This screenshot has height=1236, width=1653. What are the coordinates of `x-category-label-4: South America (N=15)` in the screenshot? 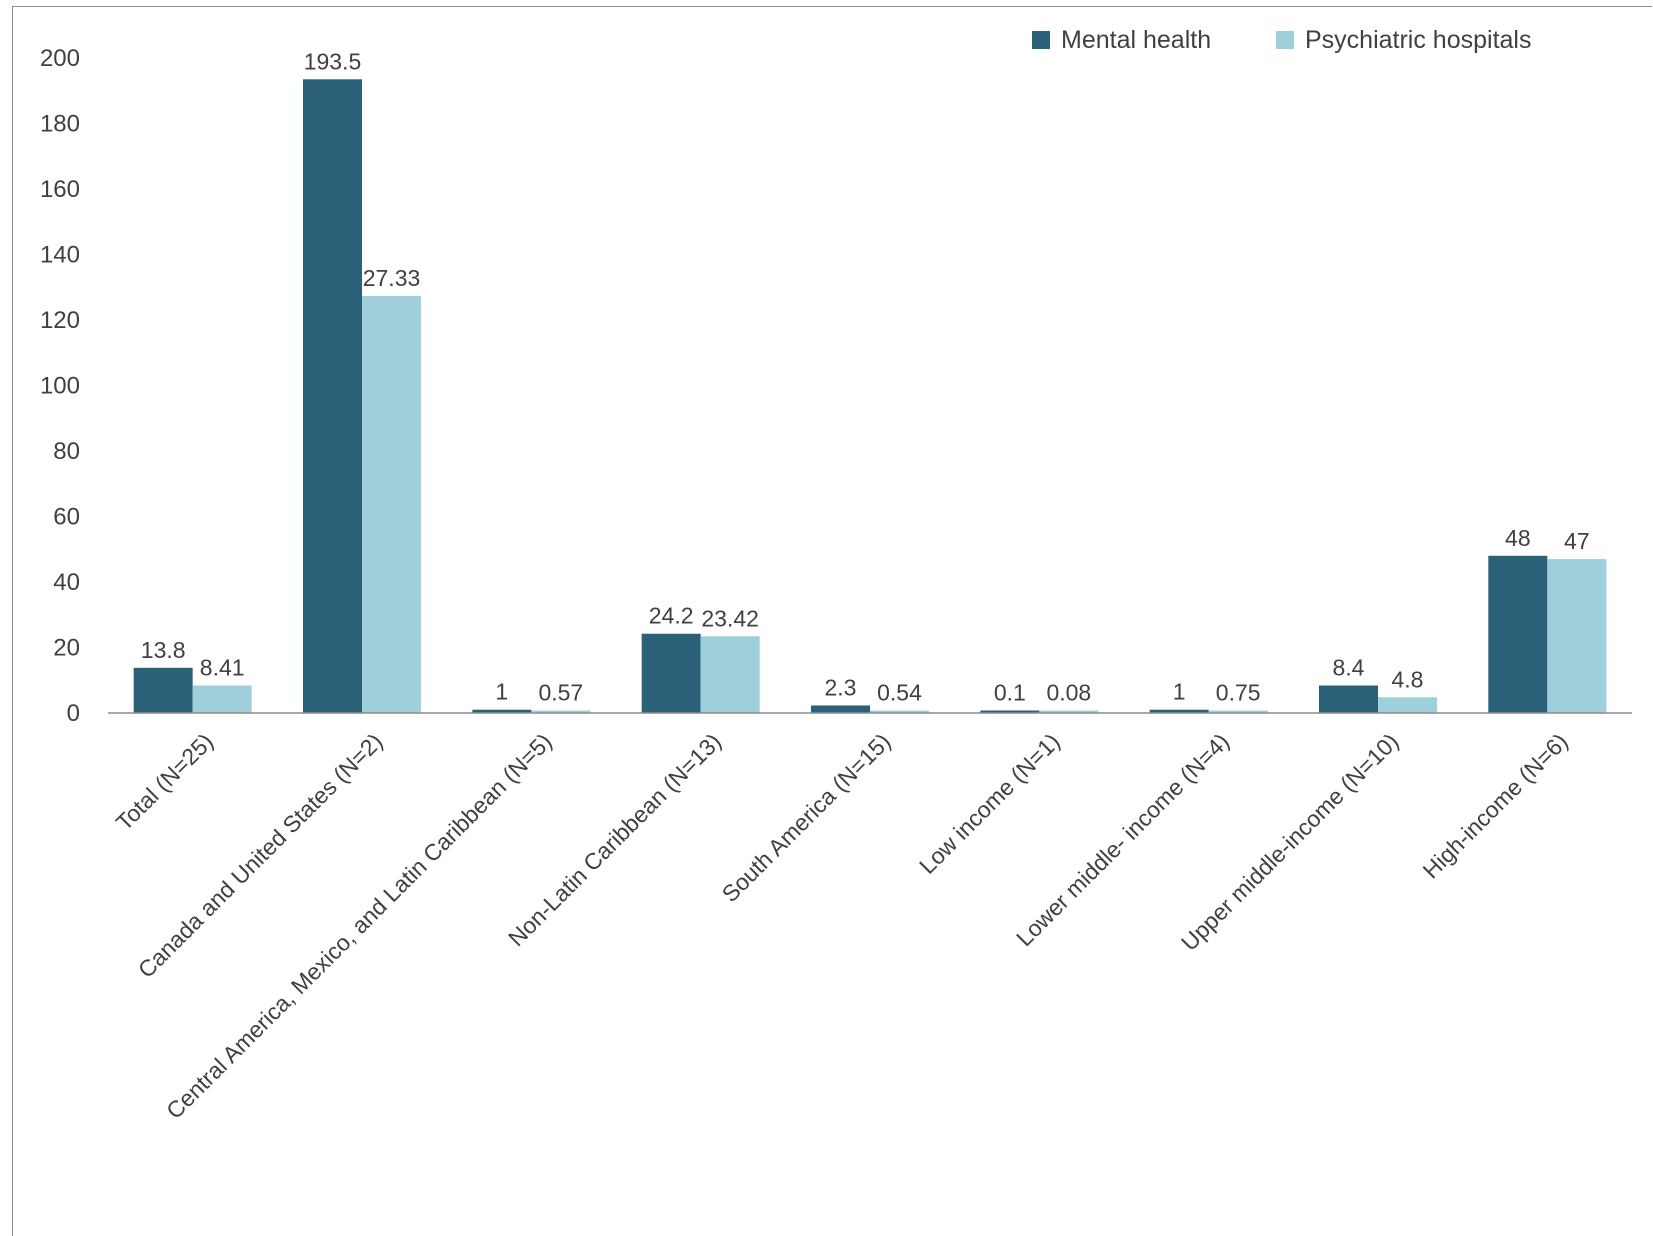 It's located at (806, 817).